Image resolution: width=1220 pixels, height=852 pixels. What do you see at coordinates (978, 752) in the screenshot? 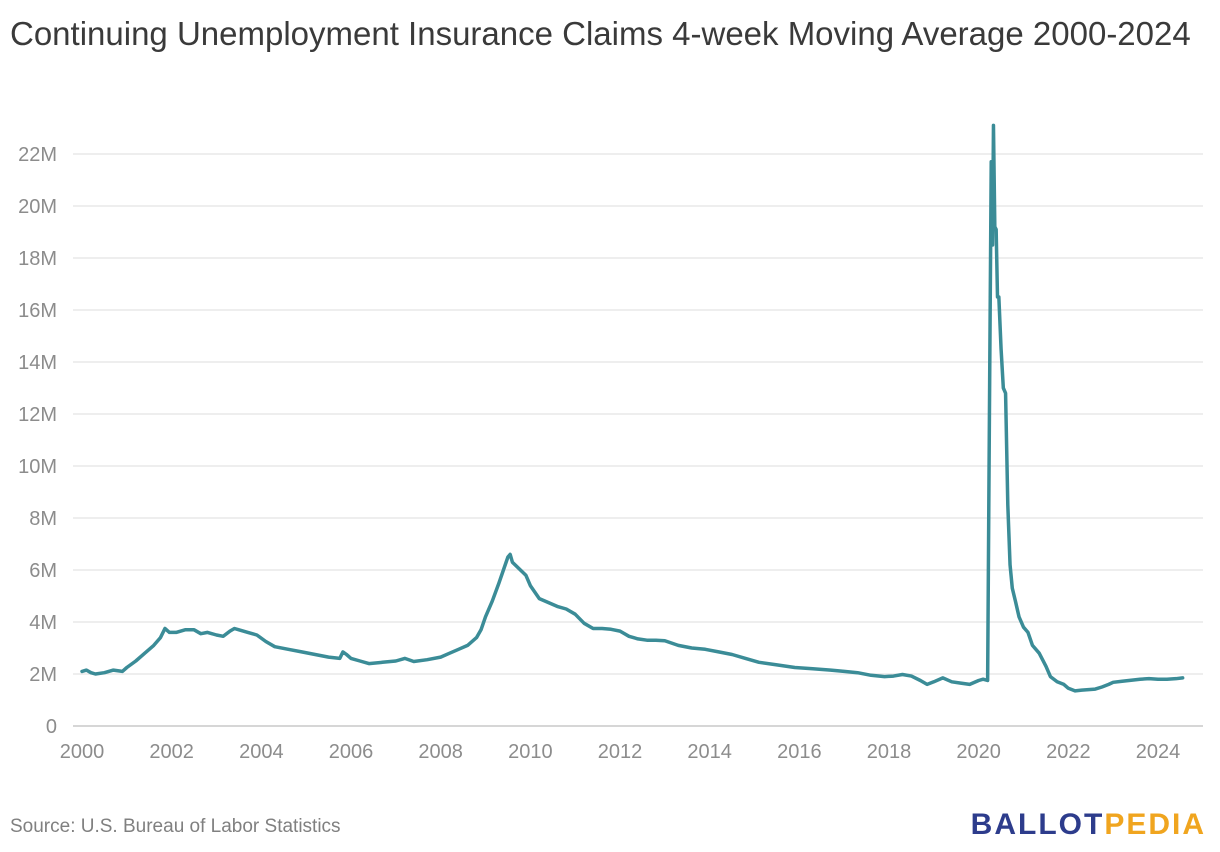
I see `x-tick-label: 2020` at bounding box center [978, 752].